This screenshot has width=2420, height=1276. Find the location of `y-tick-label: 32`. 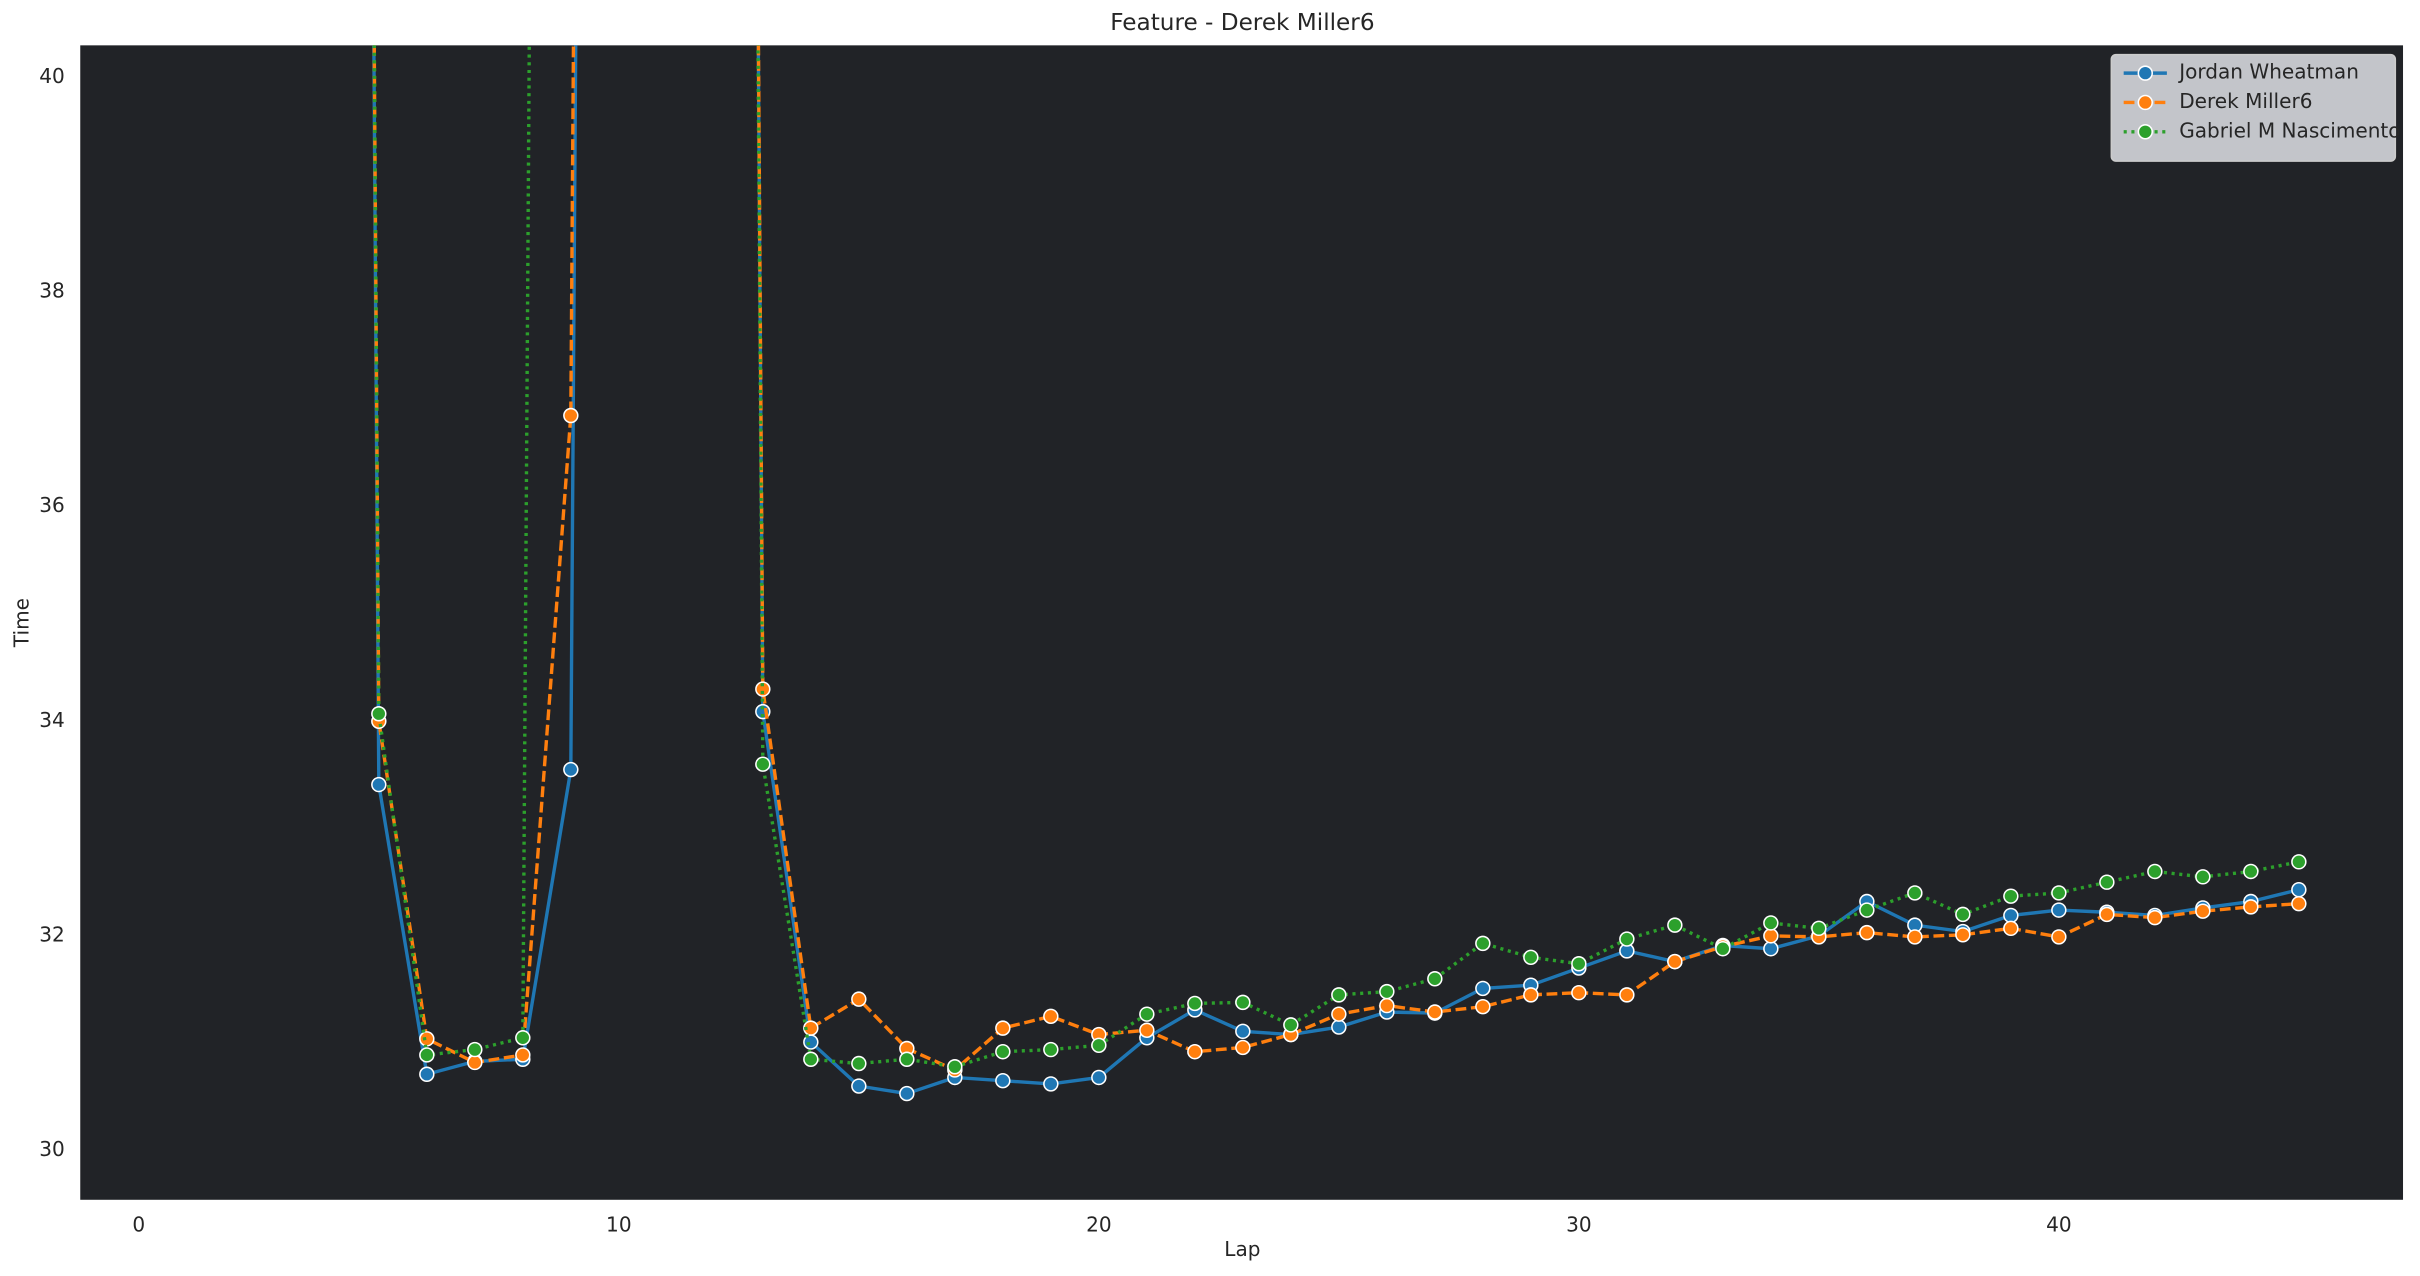

y-tick-label: 32 is located at coordinates (52, 934).